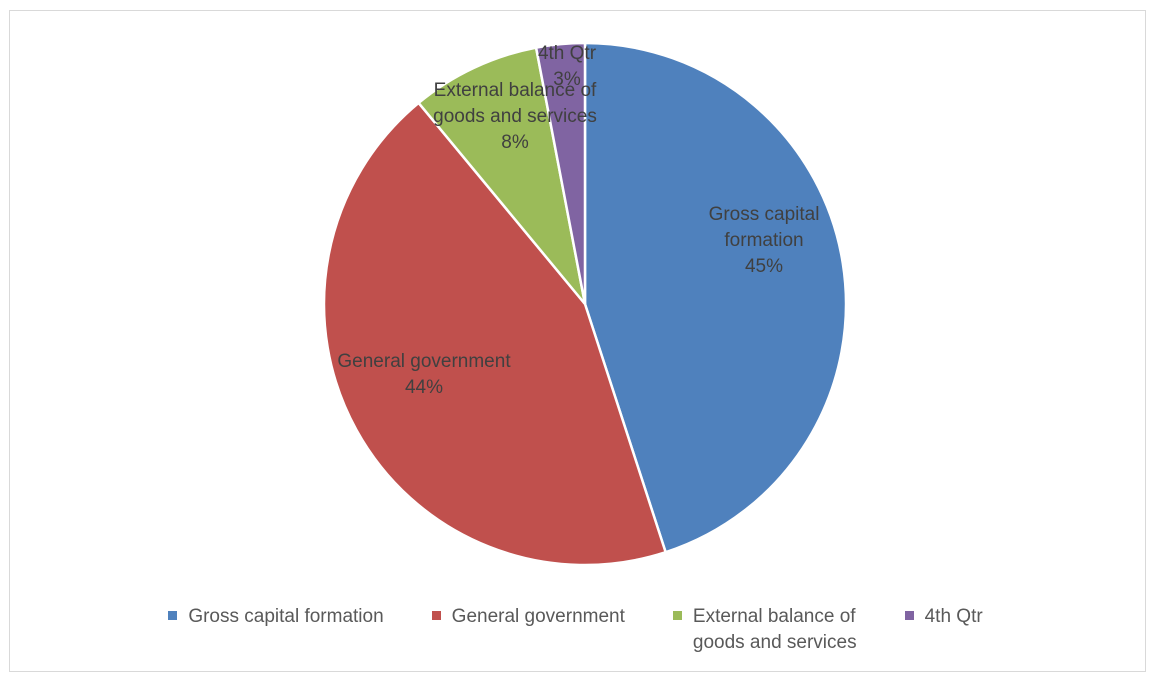 This screenshot has height=678, width=1151. Describe the element at coordinates (286, 616) in the screenshot. I see `legend-label: Gross capital formation` at that location.